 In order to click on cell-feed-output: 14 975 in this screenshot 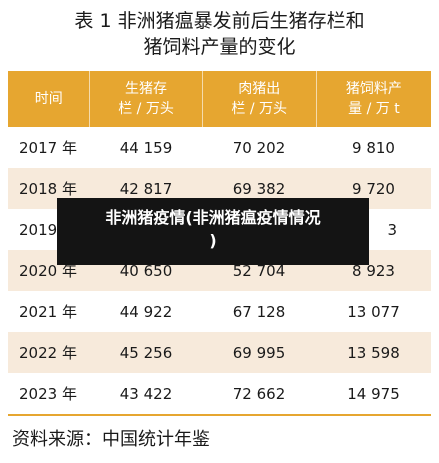, I will do `click(373, 393)`.